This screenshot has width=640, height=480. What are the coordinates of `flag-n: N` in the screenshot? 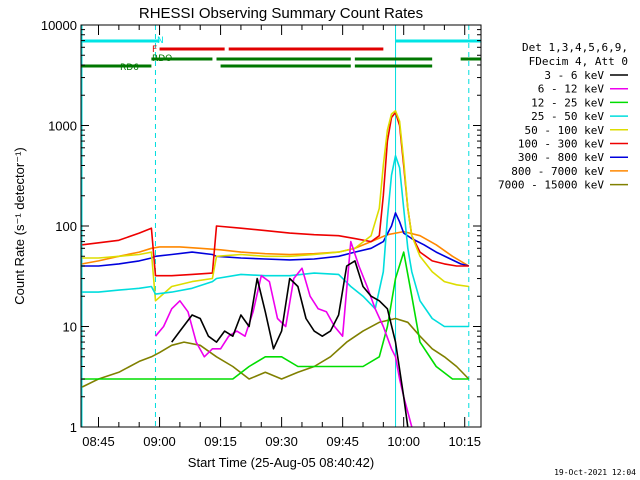 It's located at (281, 41).